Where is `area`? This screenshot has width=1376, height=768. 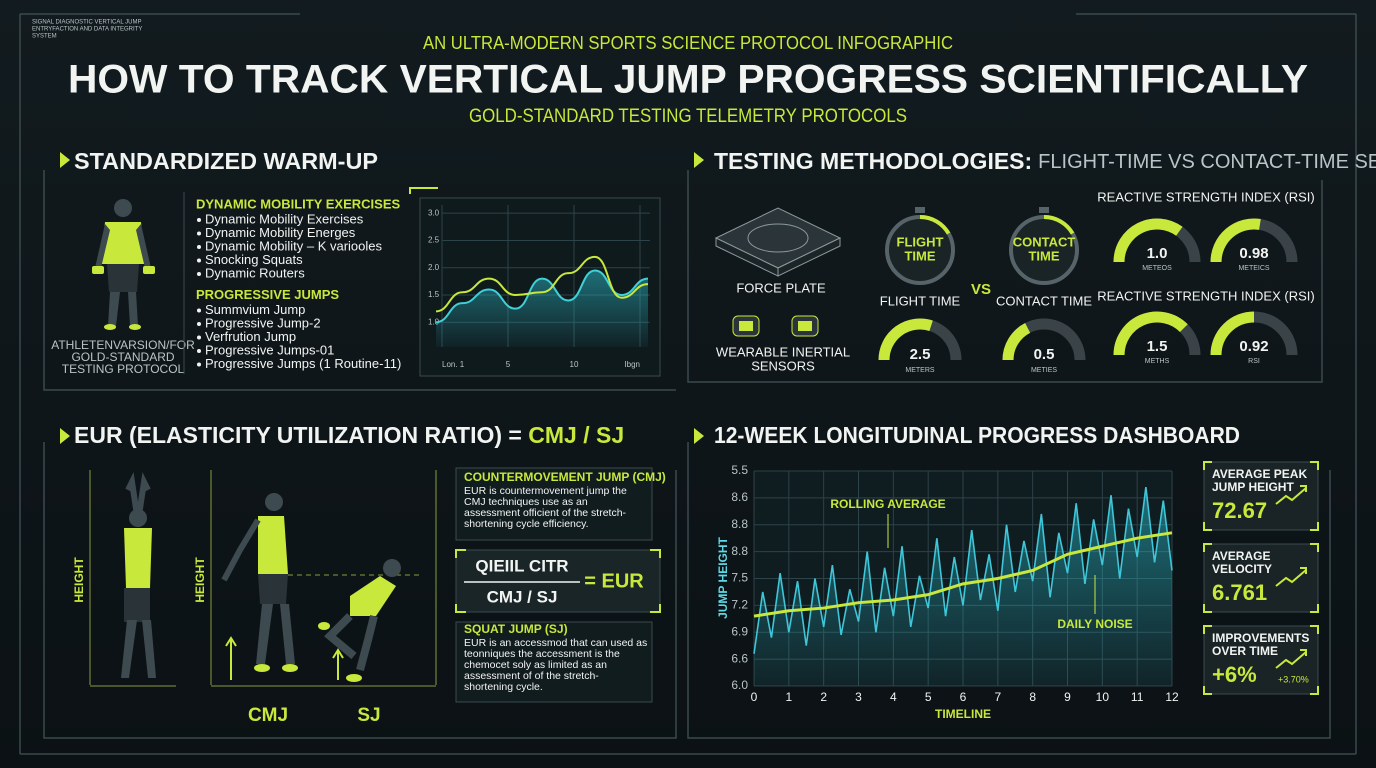 area is located at coordinates (963, 586).